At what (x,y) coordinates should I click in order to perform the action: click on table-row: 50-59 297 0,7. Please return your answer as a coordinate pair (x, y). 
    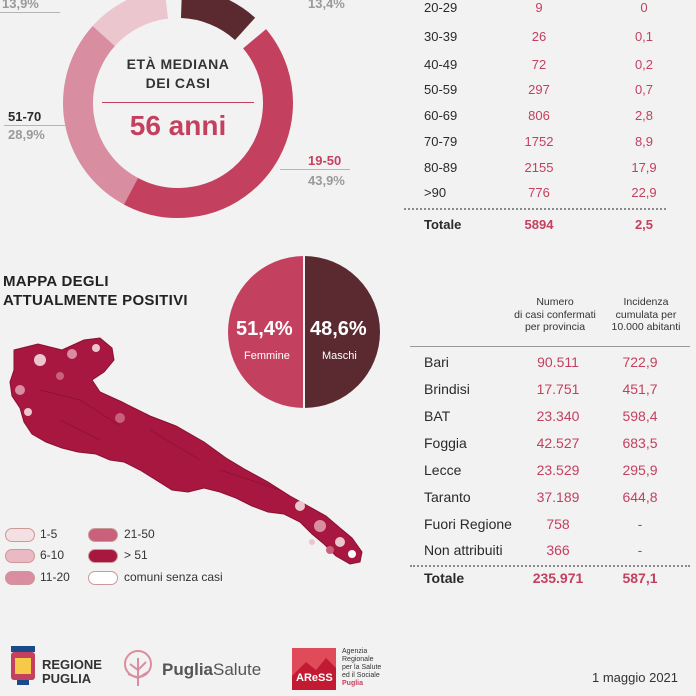
    Looking at the image, I should click on (539, 89).